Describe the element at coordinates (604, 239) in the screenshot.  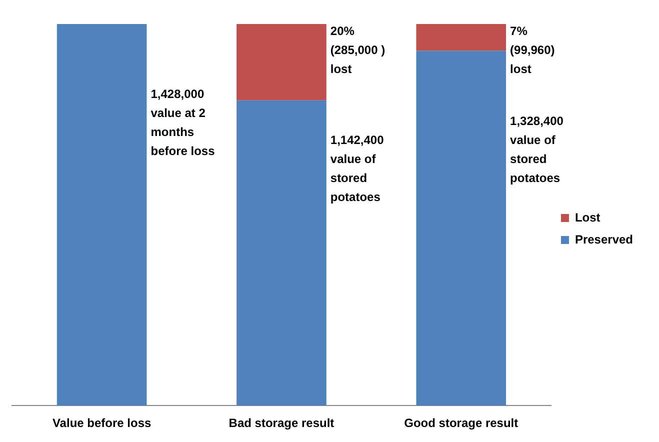
I see `legend-label: Preserved` at that location.